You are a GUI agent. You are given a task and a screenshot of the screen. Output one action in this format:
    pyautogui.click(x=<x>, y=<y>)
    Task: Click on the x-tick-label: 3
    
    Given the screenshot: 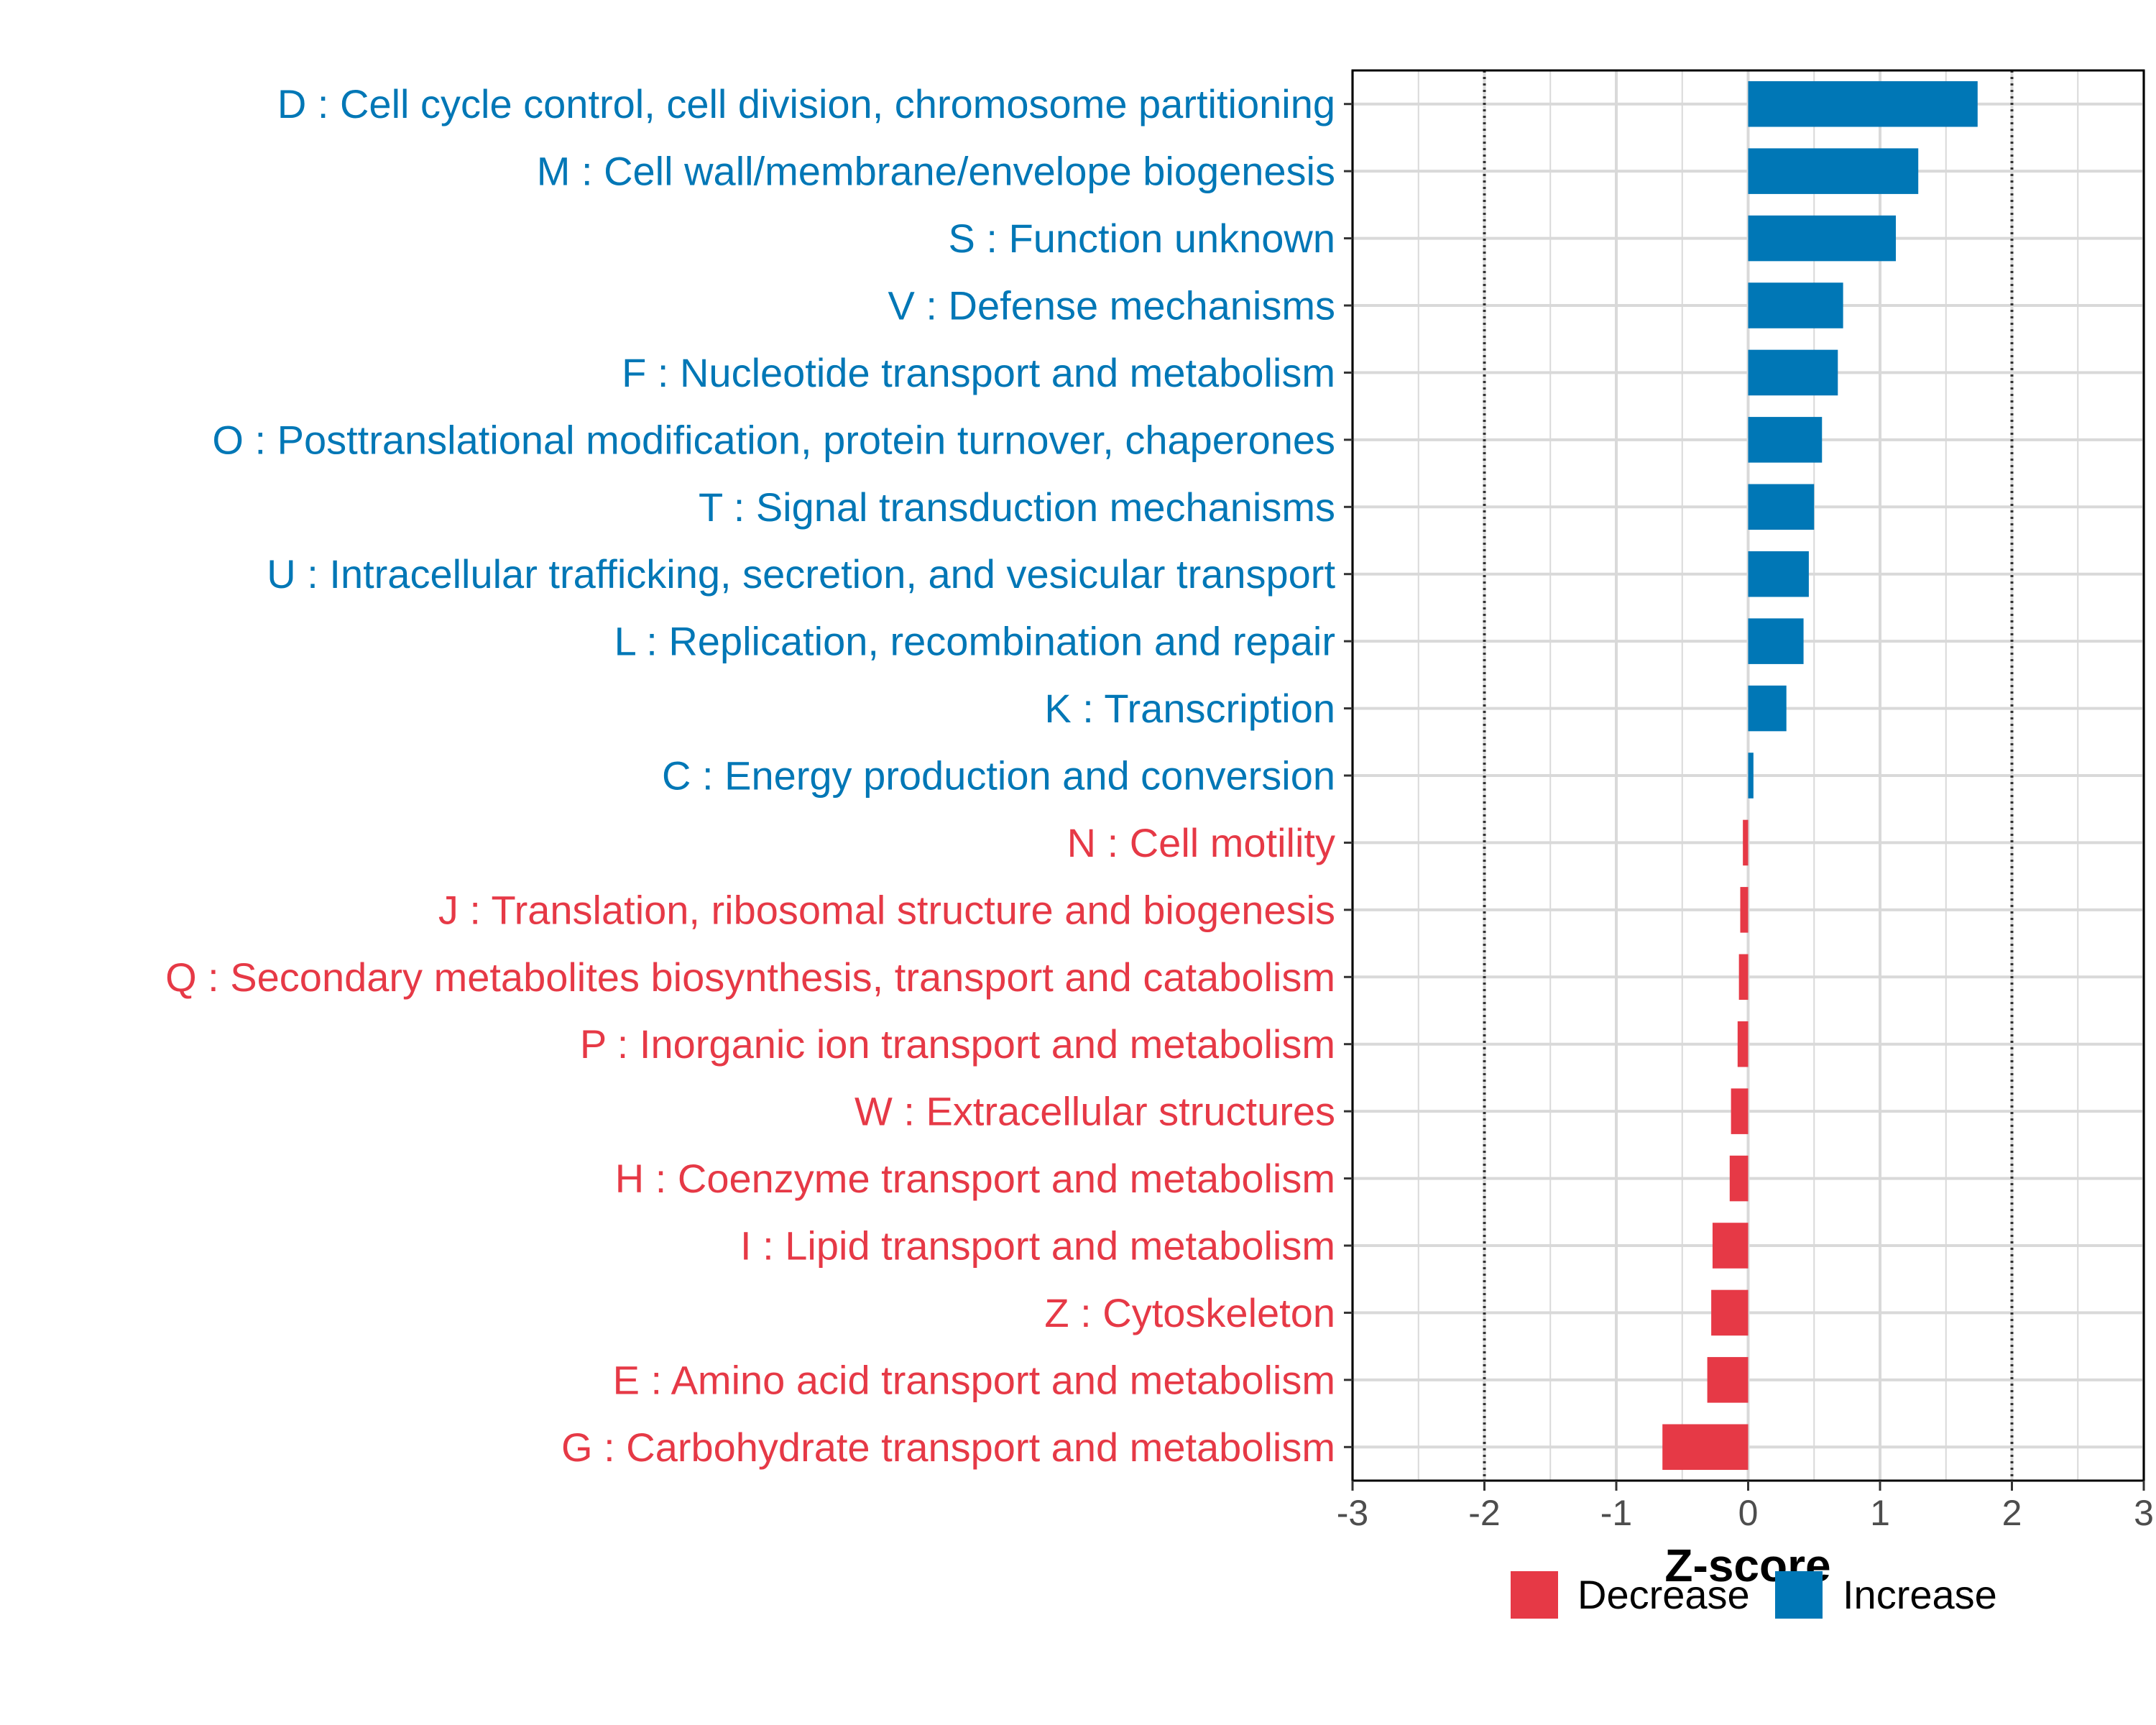 What is the action you would take?
    pyautogui.click(x=2144, y=1513)
    